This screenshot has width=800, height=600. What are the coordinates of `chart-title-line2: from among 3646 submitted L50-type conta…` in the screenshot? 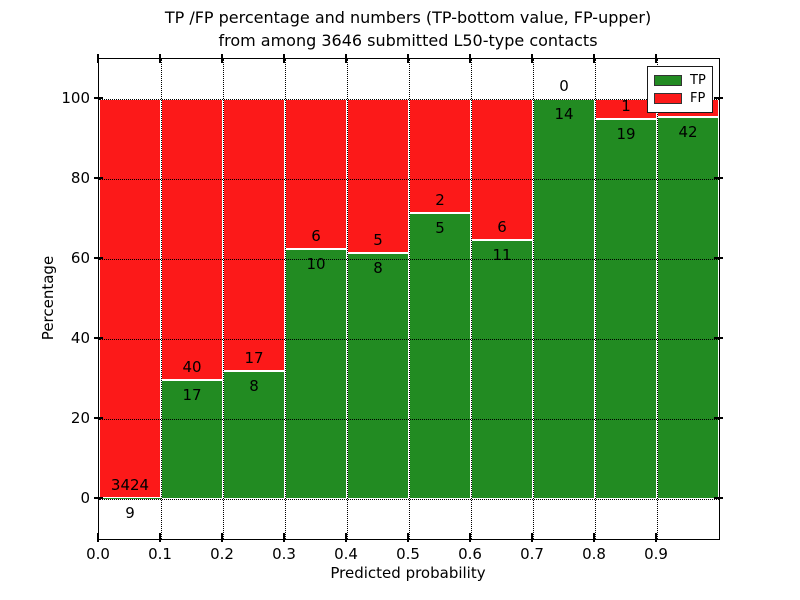 It's located at (408, 40).